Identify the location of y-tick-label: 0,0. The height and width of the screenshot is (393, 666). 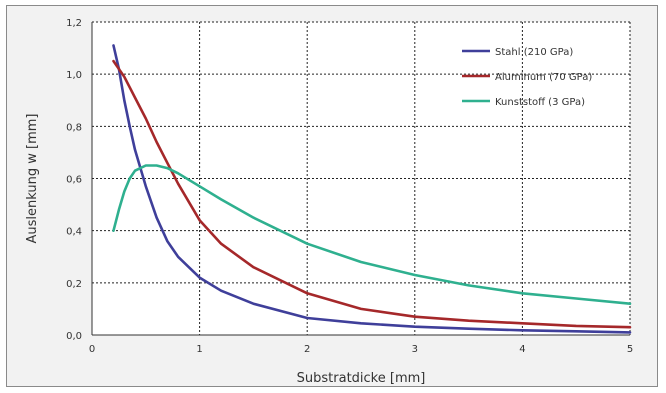
(74, 336).